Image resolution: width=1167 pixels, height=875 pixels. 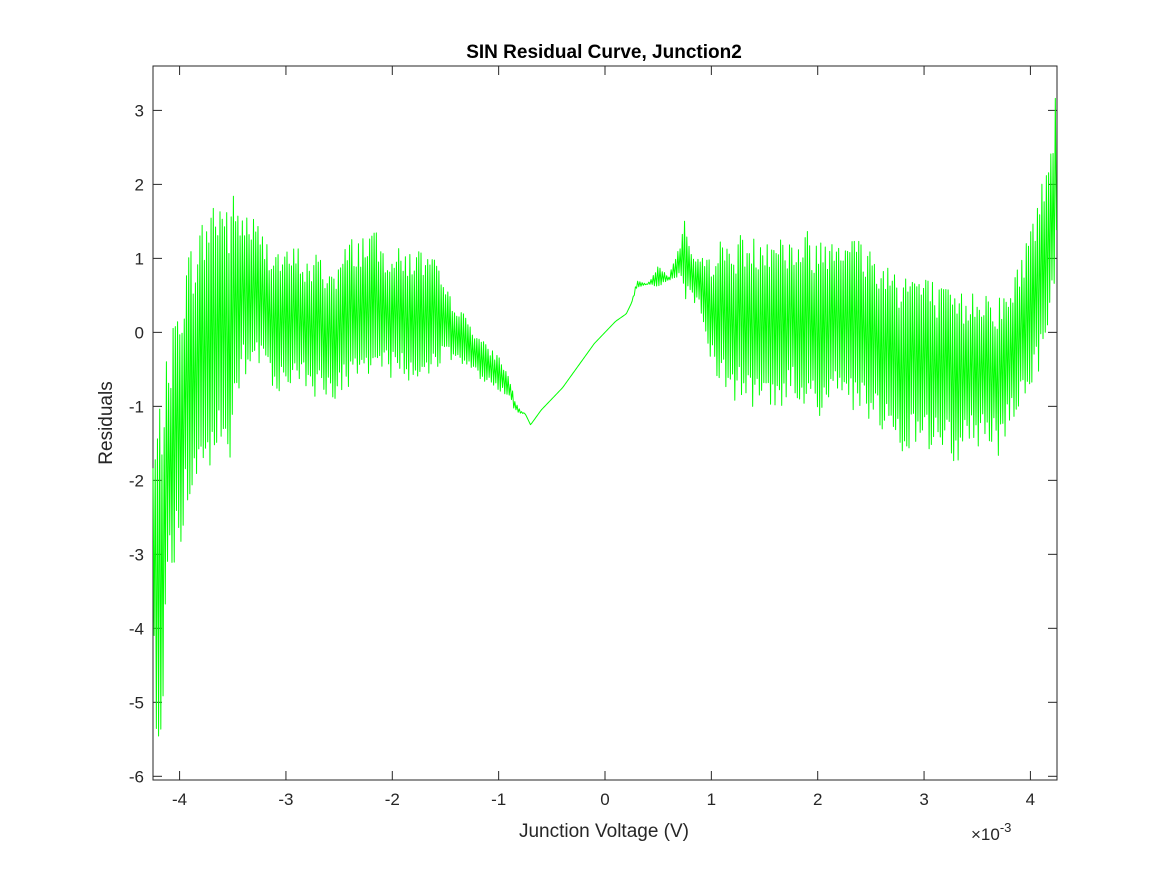 I want to click on x-tick-label: 3, so click(x=923, y=799).